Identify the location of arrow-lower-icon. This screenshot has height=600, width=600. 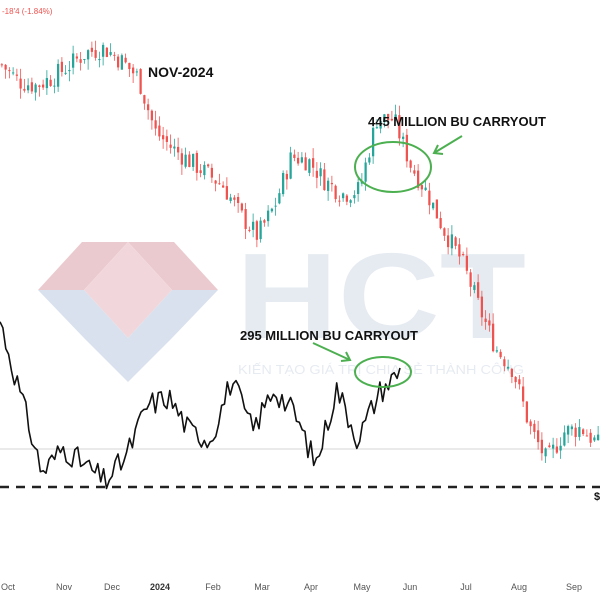
(332, 352).